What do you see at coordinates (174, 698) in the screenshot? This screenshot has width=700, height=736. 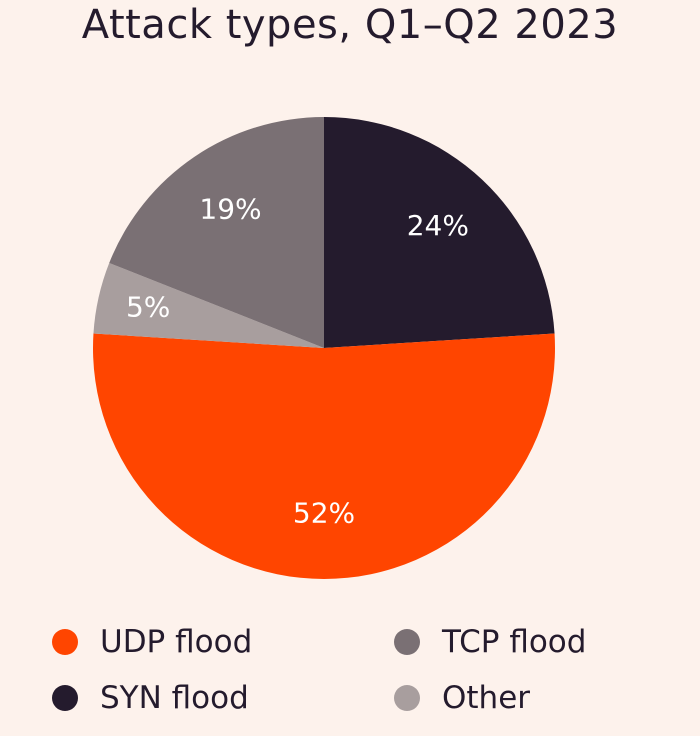 I see `legend-label-syn-flood: SYN flood` at bounding box center [174, 698].